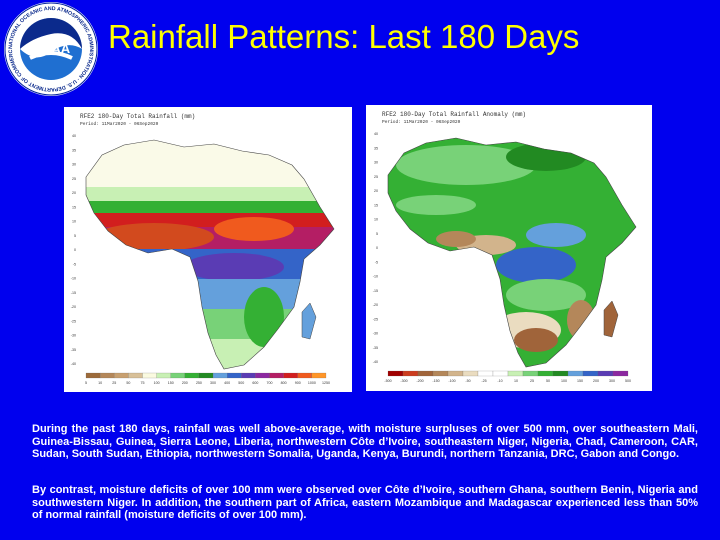 The width and height of the screenshot is (720, 540). Describe the element at coordinates (375, 248) in the screenshot. I see `rainfall-anomaly-lat-axis: 40 35 30 25 20 15 10 5 0 -5 -10 -15 -20 -25 -30 -35 -40` at that location.